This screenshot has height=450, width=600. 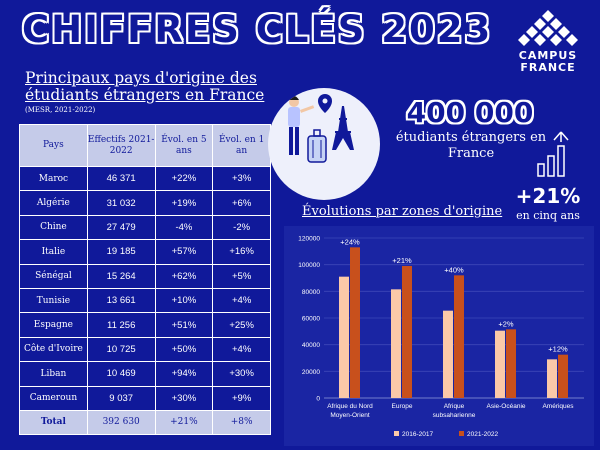 I want to click on x-tick-label: subsaharienne, so click(x=454, y=415).